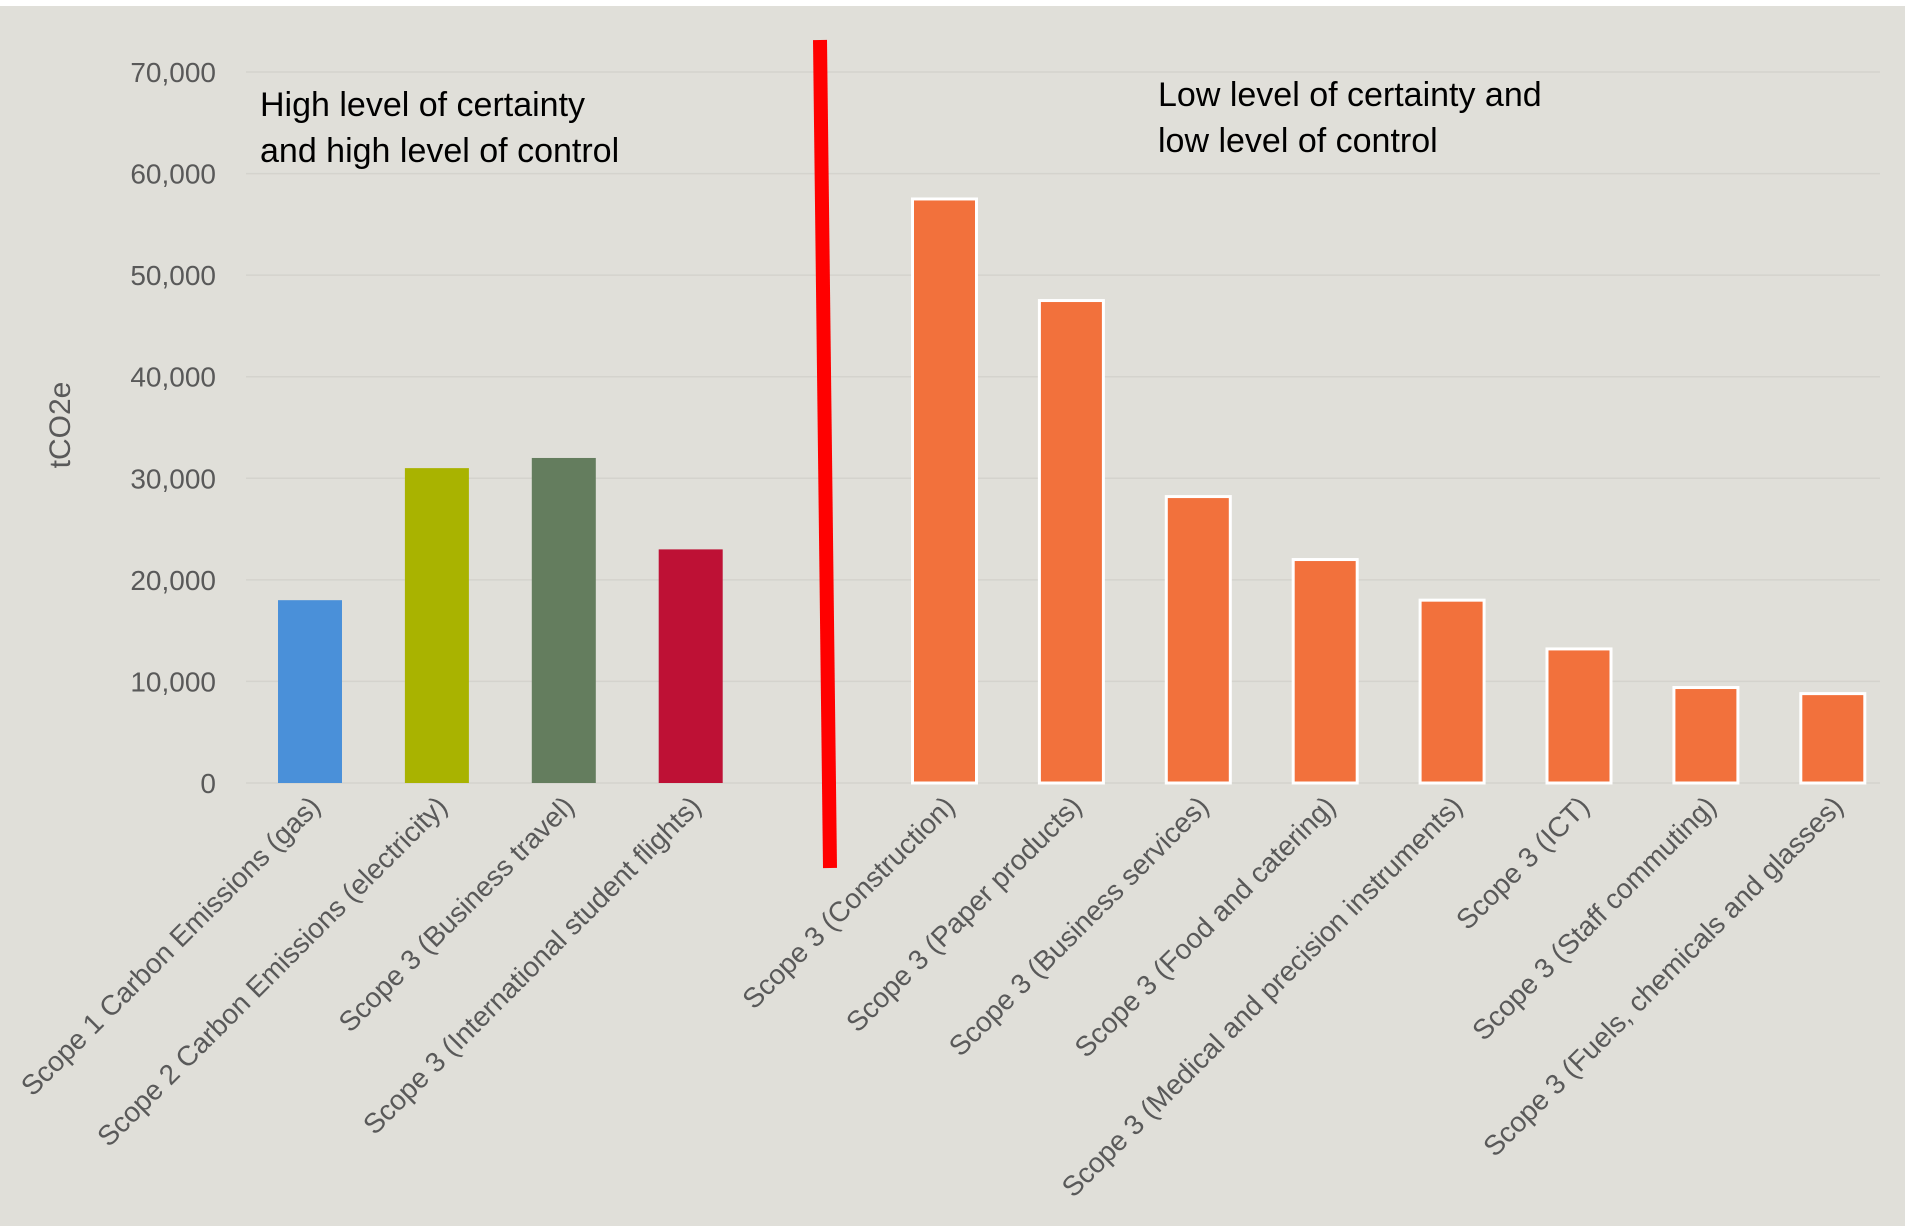  What do you see at coordinates (173, 478) in the screenshot?
I see `y-tick-label: 30,000` at bounding box center [173, 478].